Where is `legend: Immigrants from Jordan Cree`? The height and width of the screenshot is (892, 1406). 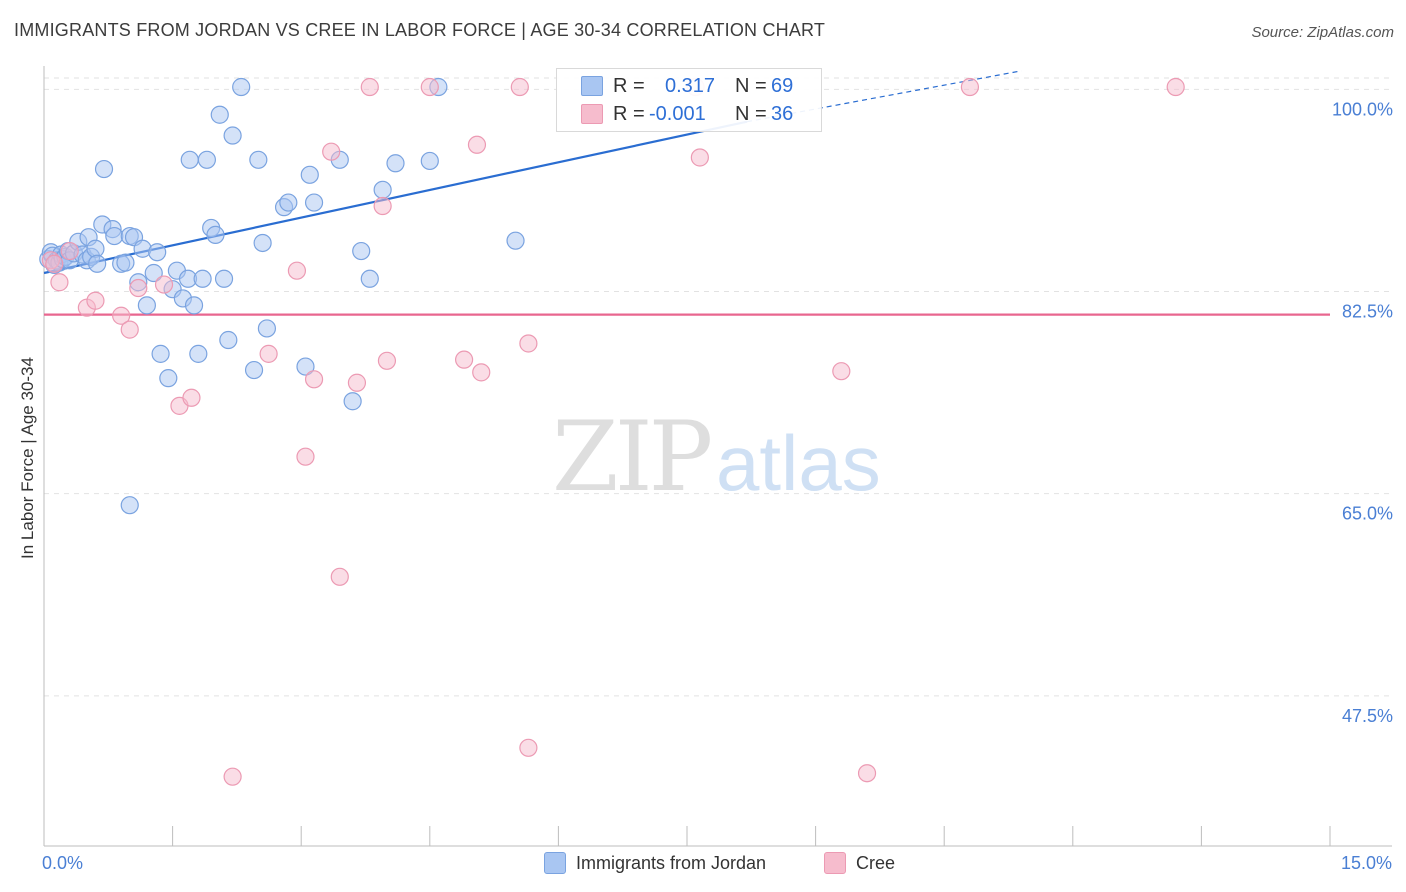 legend: Immigrants from Jordan Cree is located at coordinates (703, 865).